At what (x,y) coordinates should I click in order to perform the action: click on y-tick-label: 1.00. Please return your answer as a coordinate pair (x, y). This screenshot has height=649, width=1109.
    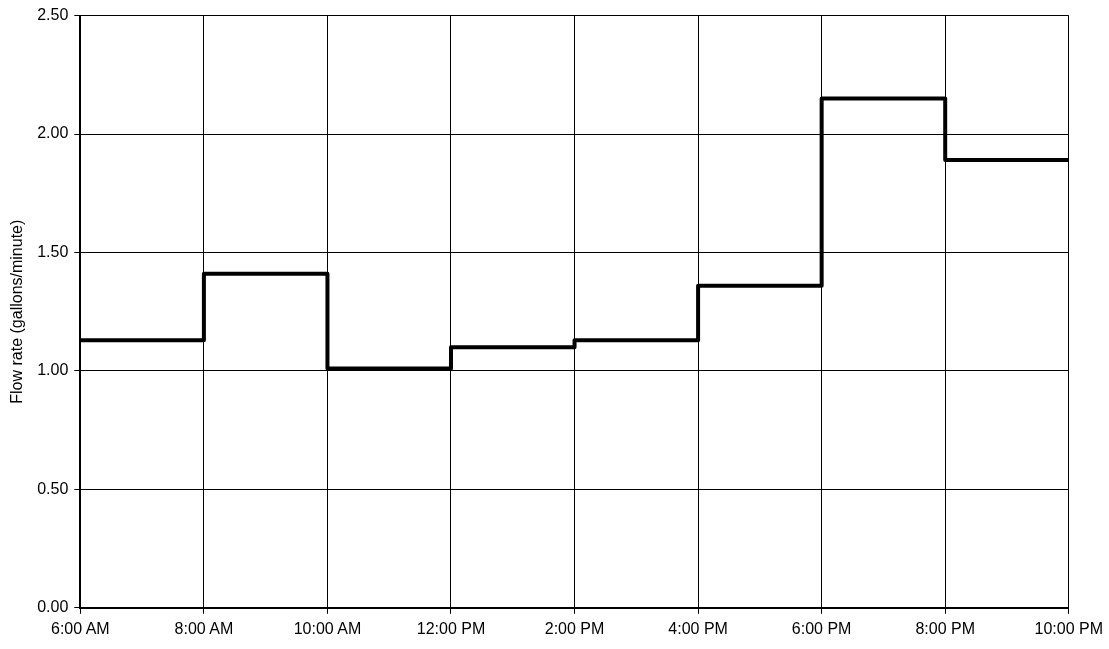
    Looking at the image, I should click on (53, 370).